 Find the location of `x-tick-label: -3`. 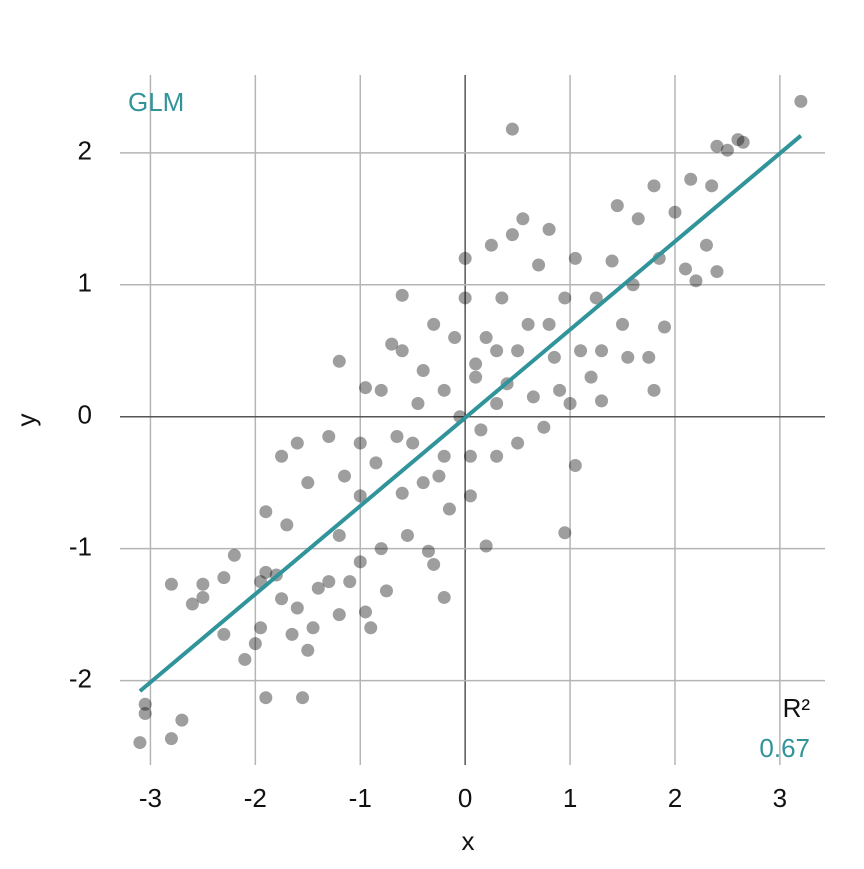

x-tick-label: -3 is located at coordinates (150, 798).